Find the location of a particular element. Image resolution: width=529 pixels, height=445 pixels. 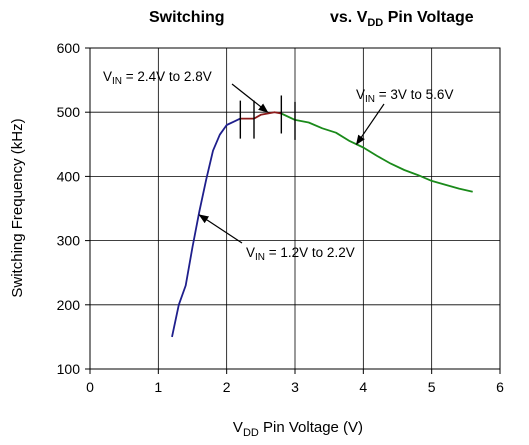

x-tick-label: 4 is located at coordinates (363, 387).